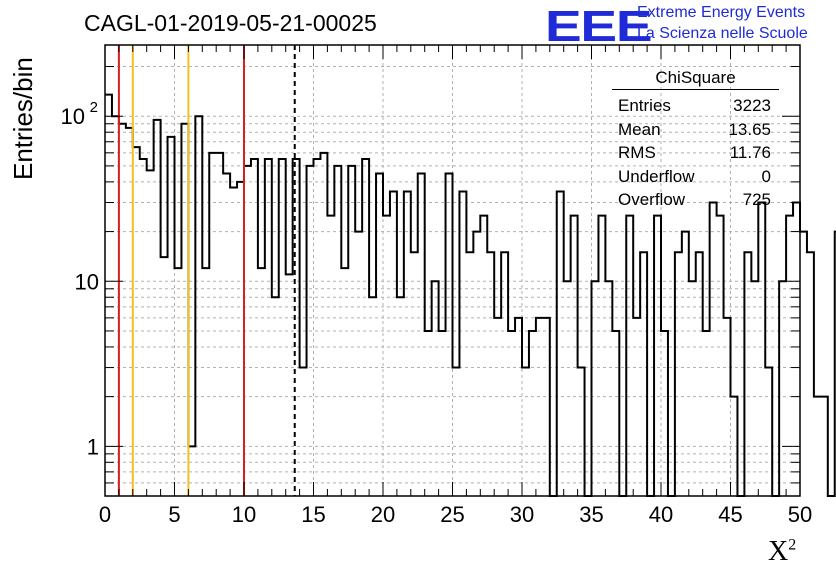  Describe the element at coordinates (599, 26) in the screenshot. I see `eee-logo: EEE` at that location.